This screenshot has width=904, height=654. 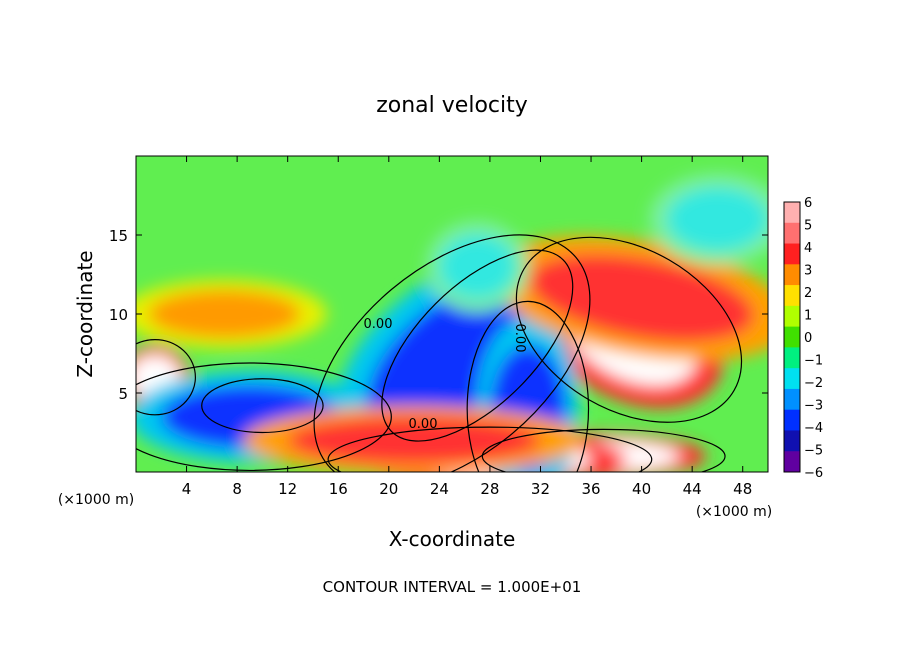 I want to click on colorbar-label: 2, so click(x=808, y=293).